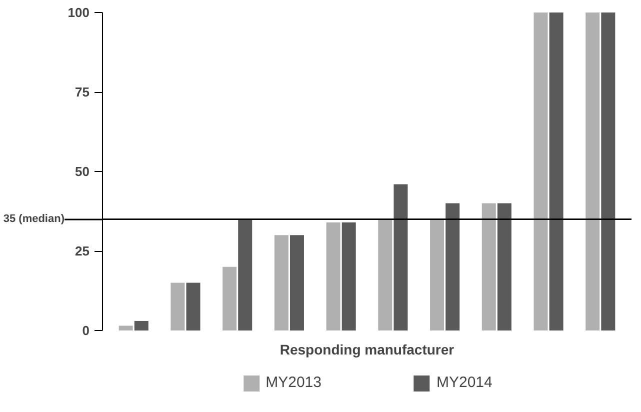 This screenshot has width=641, height=412. Describe the element at coordinates (82, 251) in the screenshot. I see `y-tick-label: 25` at that location.